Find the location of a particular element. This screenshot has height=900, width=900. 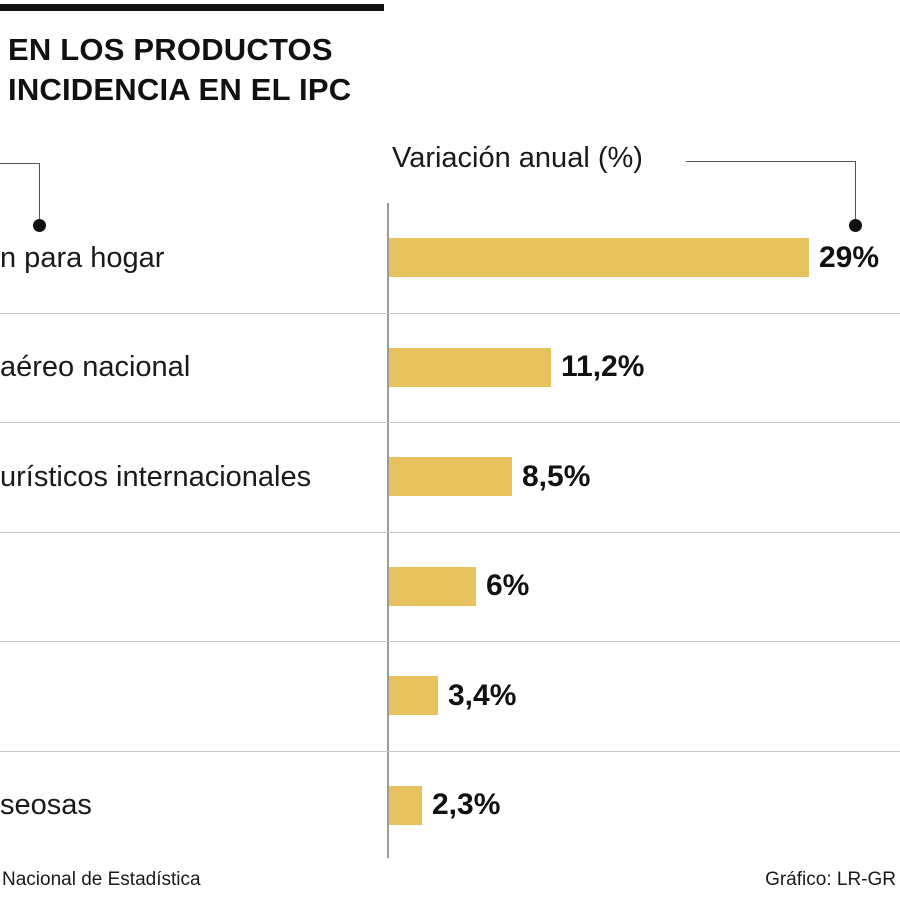

value-leader-vertical is located at coordinates (855, 191).